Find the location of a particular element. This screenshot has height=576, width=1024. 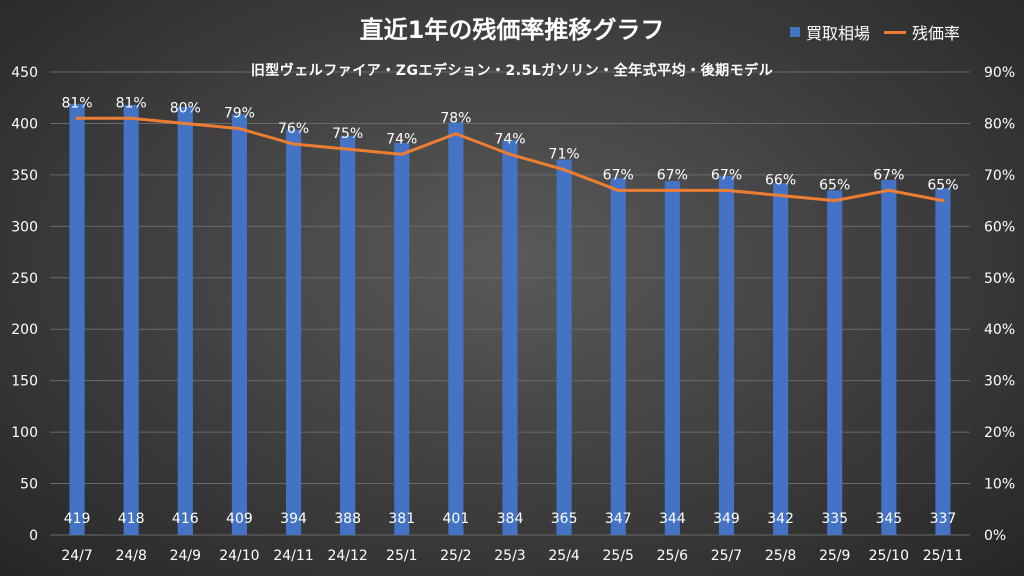

y-right-tick-label: 20% is located at coordinates (999, 433).